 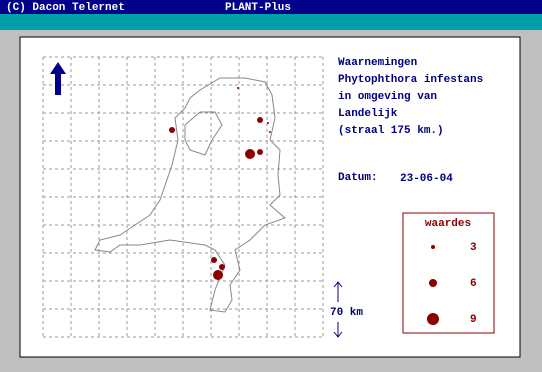 I want to click on info-line: in omgeving van, so click(x=387, y=97).